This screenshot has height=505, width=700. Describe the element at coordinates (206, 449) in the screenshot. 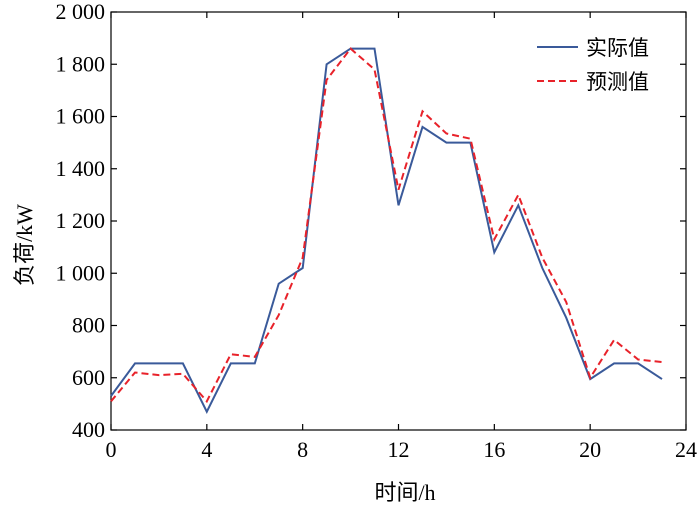

I see `x-tick-label: 4` at that location.